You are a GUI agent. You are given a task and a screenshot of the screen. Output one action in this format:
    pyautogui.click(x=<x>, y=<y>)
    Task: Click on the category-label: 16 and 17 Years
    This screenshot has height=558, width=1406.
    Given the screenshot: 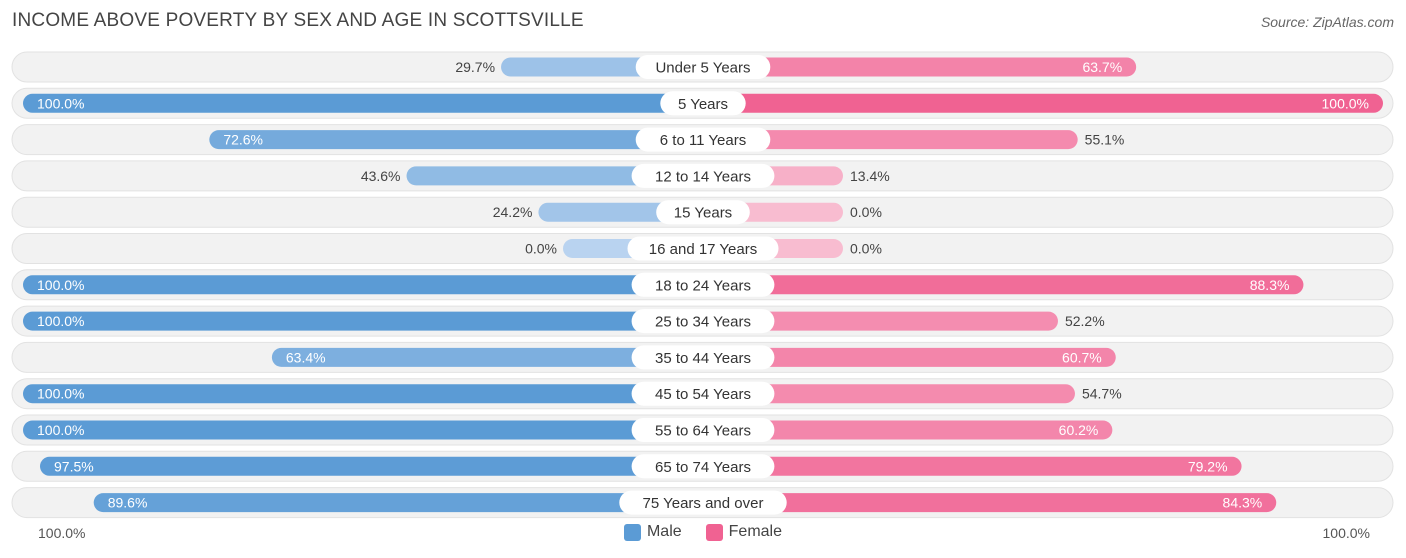 What is the action you would take?
    pyautogui.click(x=703, y=249)
    